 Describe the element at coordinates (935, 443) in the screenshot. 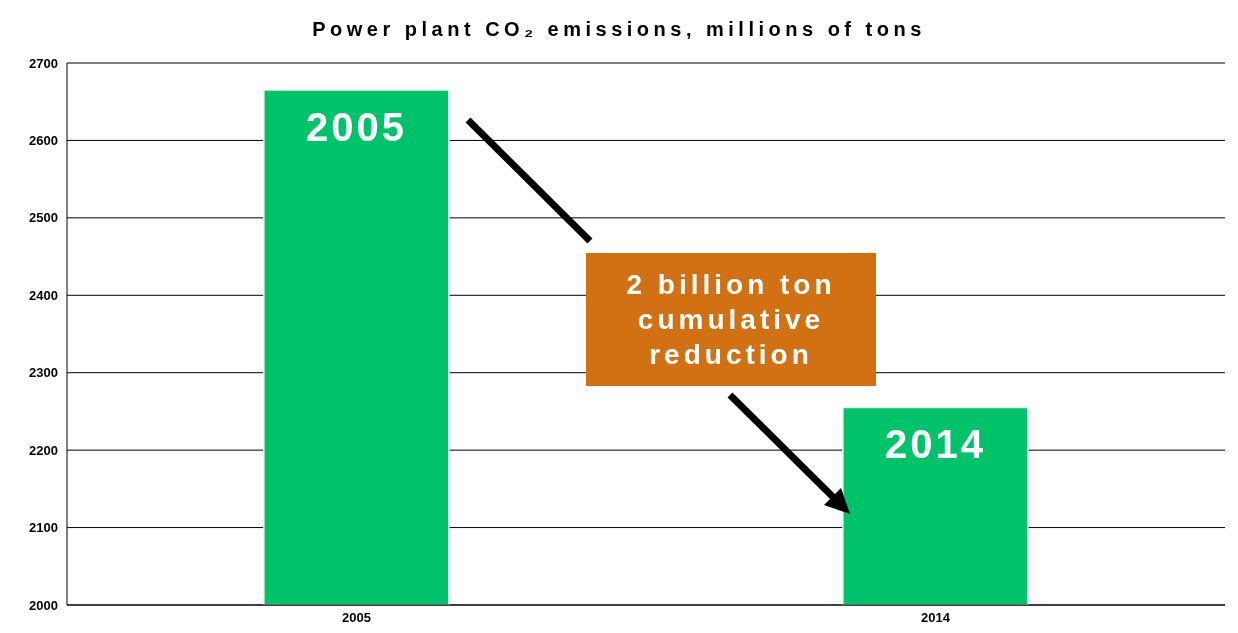

I see `annotation: 2014` at that location.